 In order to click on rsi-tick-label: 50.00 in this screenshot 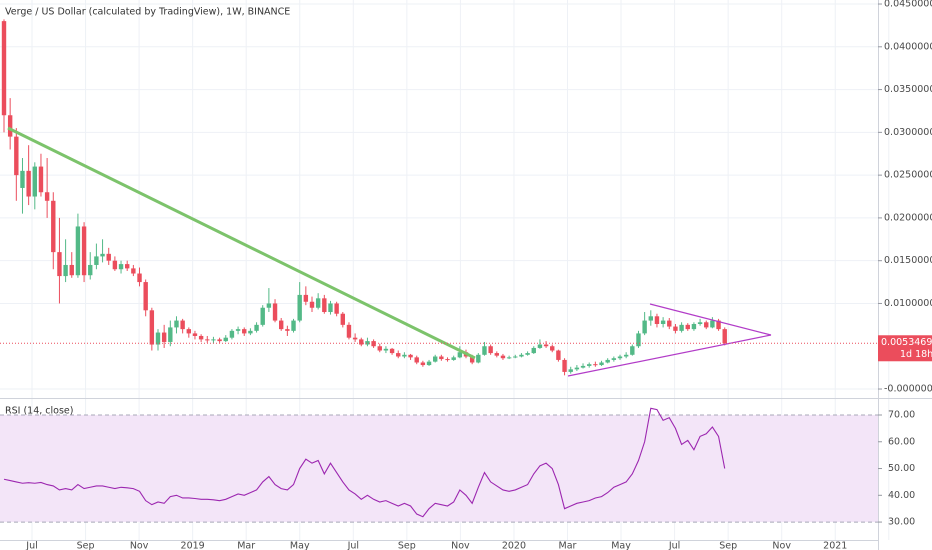, I will do `click(901, 468)`.